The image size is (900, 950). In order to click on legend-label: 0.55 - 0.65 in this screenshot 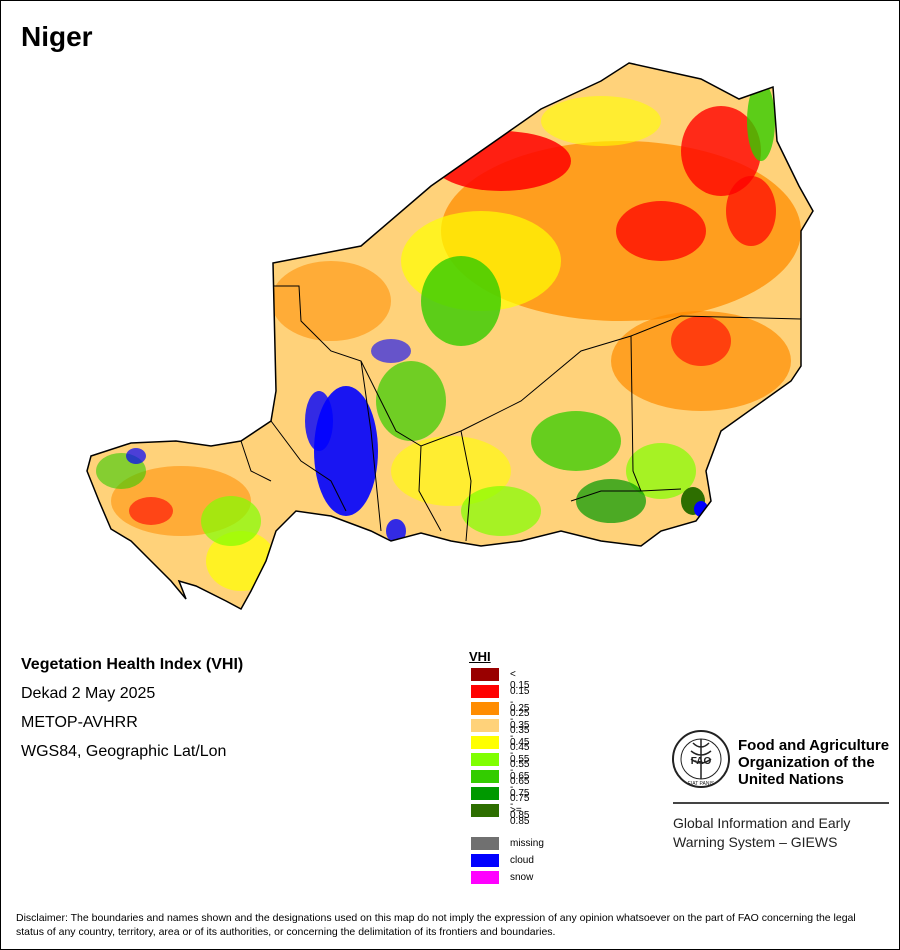, I will do `click(520, 770)`.